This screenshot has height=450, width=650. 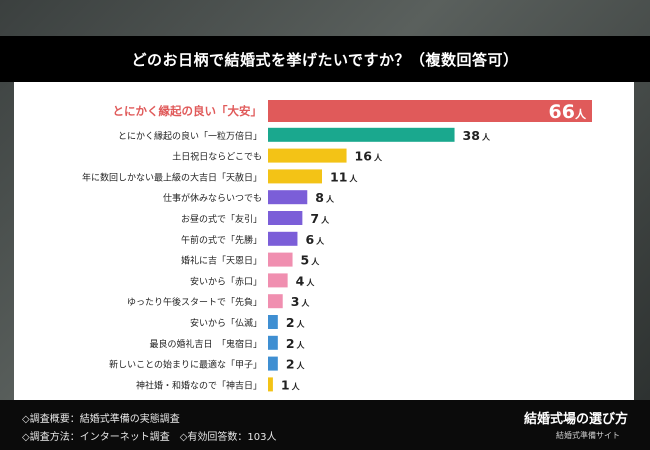 I want to click on category-label: 安いから「仏滅」, so click(x=226, y=323).